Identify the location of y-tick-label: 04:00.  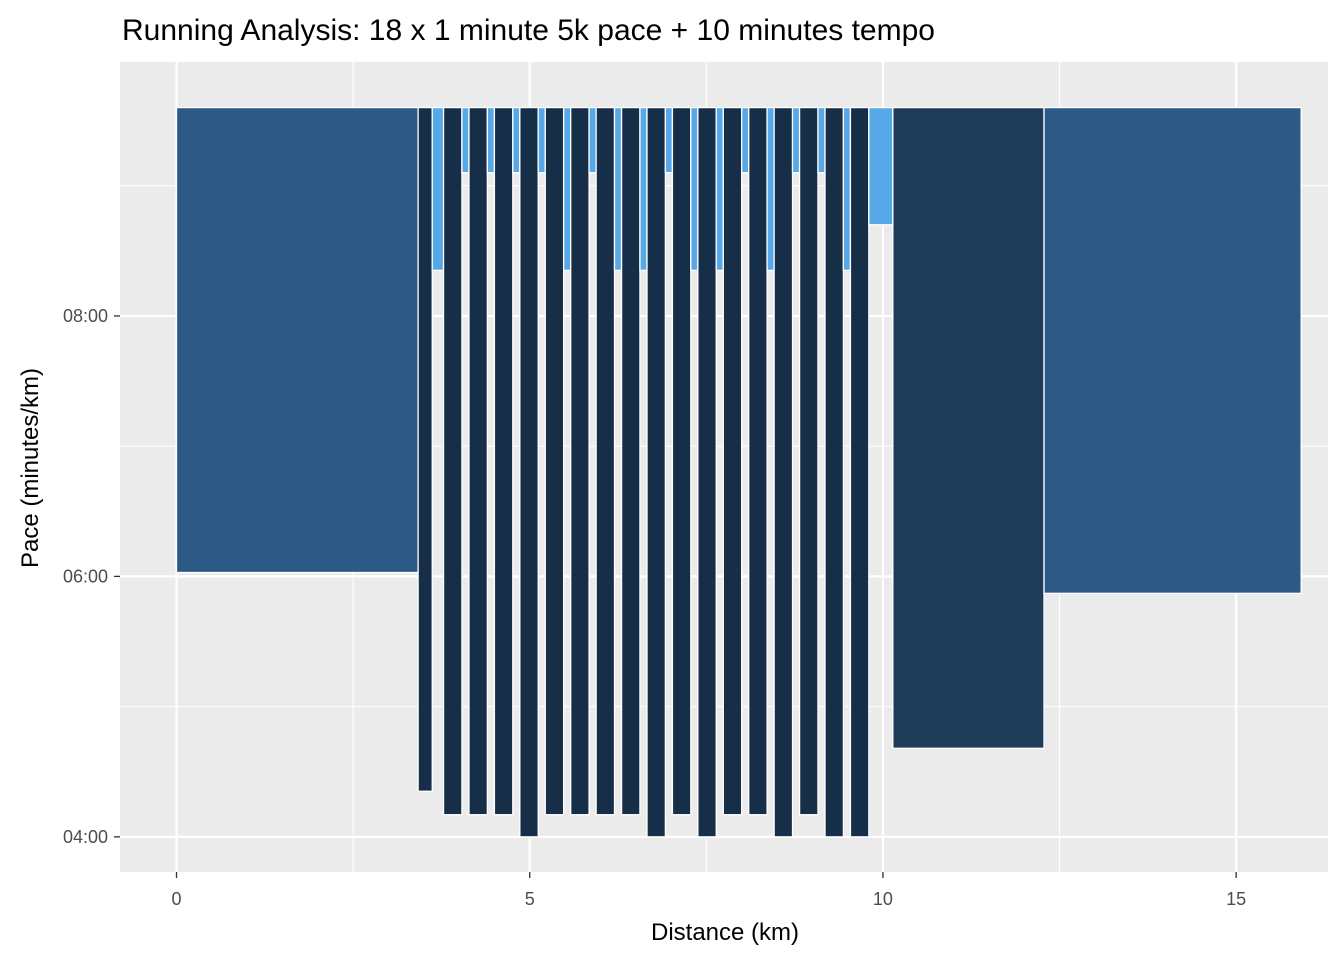
(85, 837).